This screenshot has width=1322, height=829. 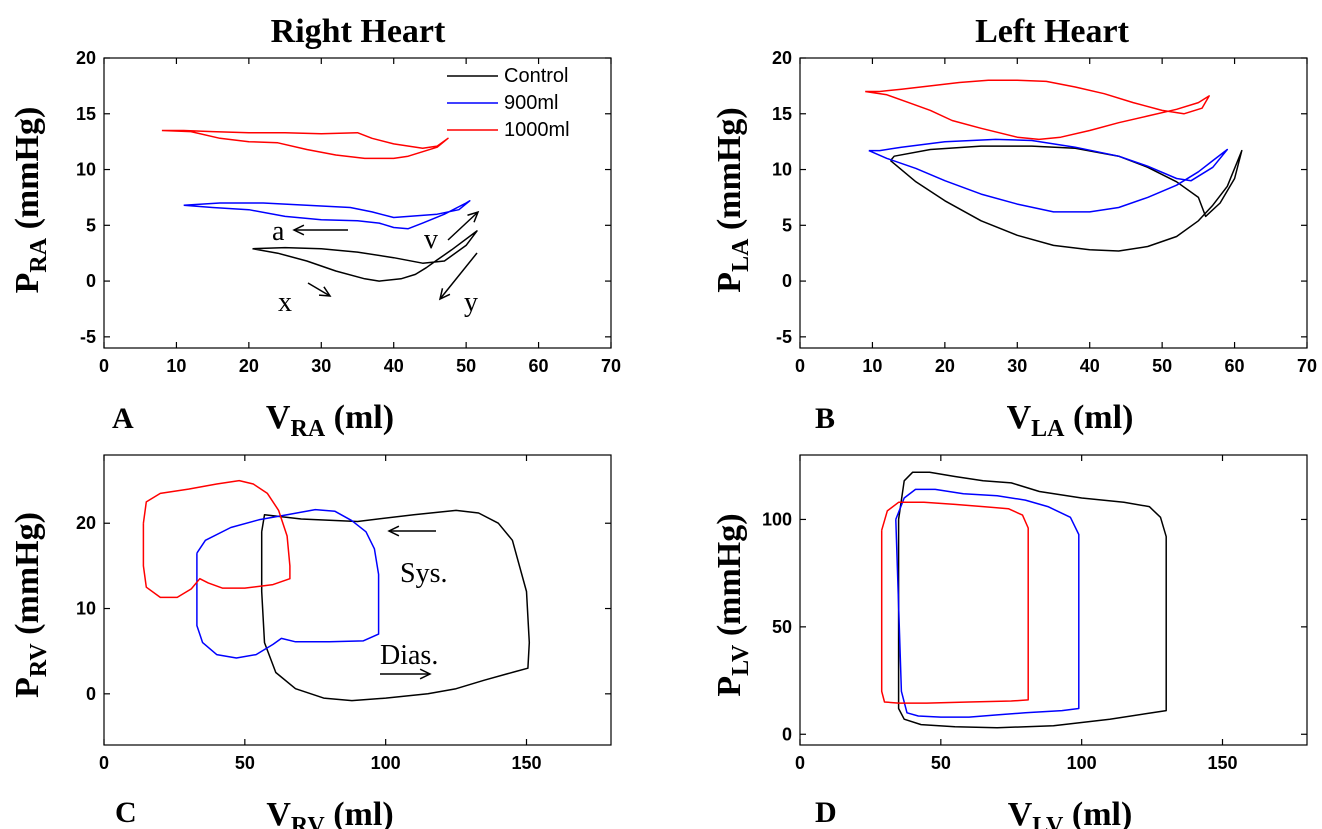 What do you see at coordinates (393, 531) in the screenshot?
I see `arrow-sys-head` at bounding box center [393, 531].